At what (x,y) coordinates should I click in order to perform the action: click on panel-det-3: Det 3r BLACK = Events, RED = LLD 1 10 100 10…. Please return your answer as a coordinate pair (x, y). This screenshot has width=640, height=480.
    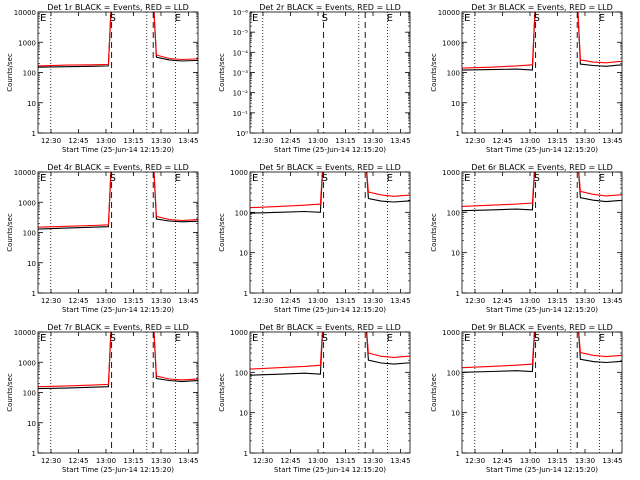
    Looking at the image, I should click on (526, 78).